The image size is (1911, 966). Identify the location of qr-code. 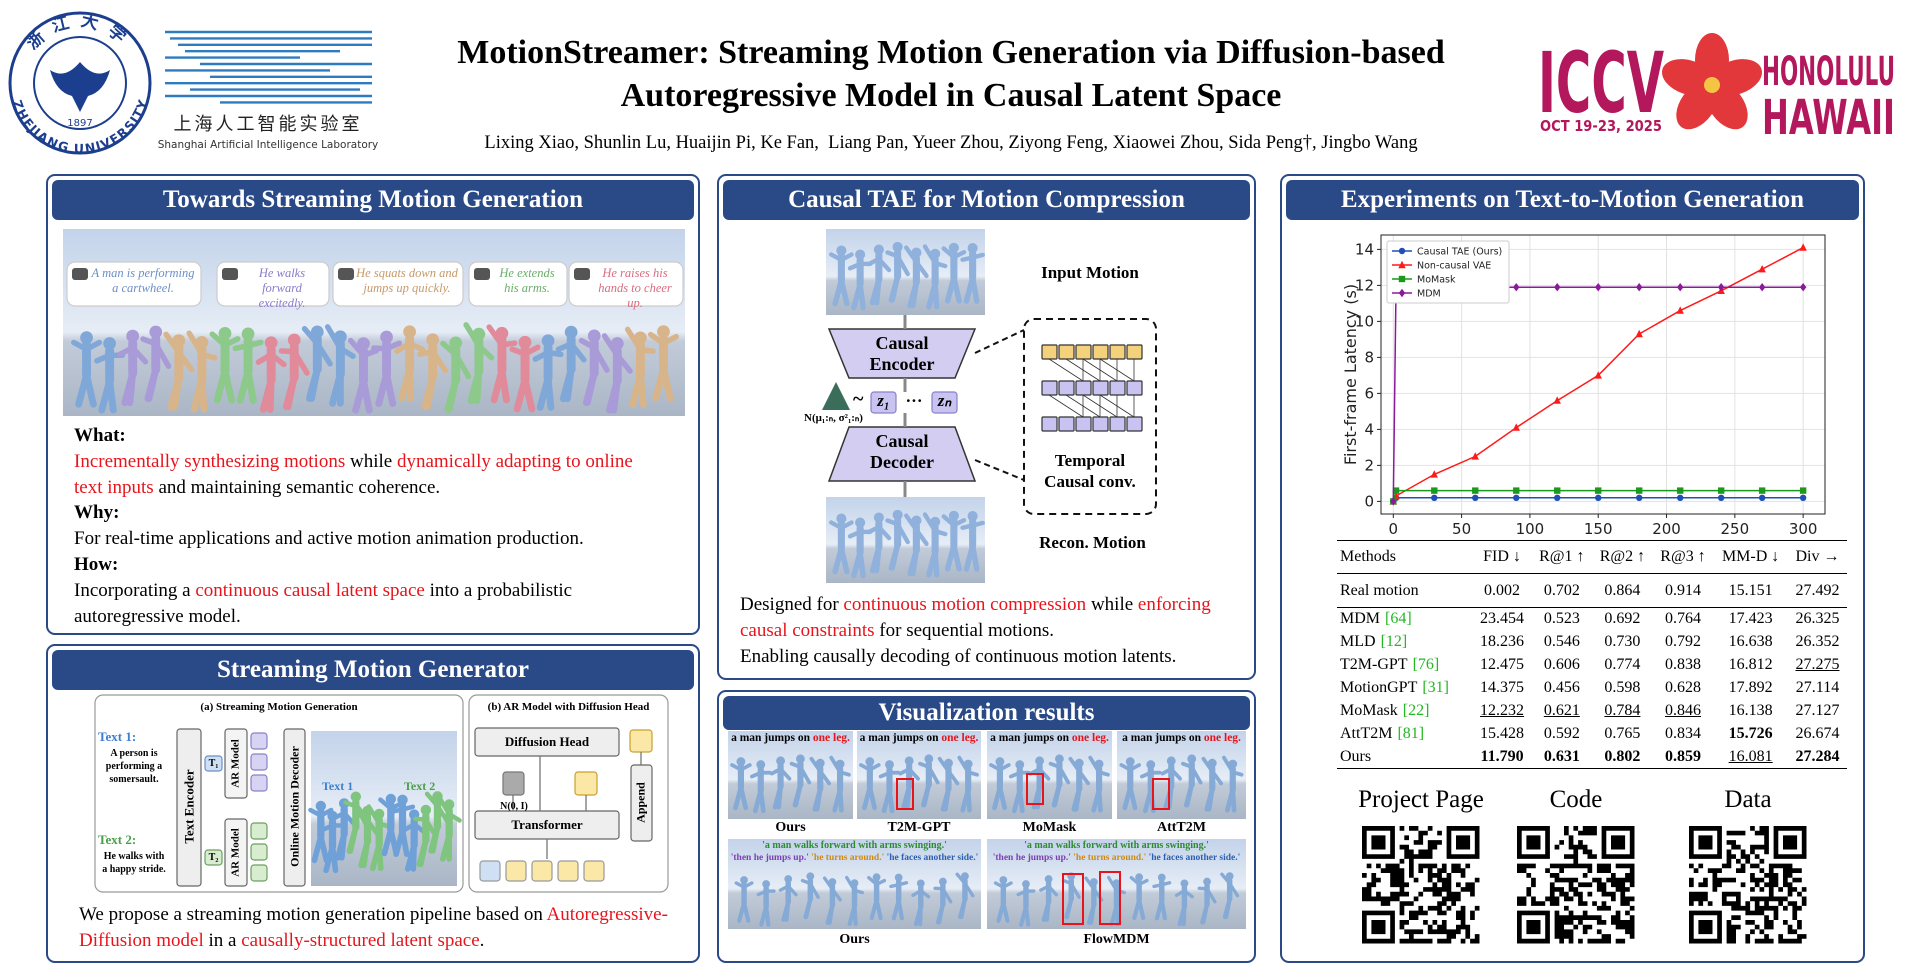
(1421, 885).